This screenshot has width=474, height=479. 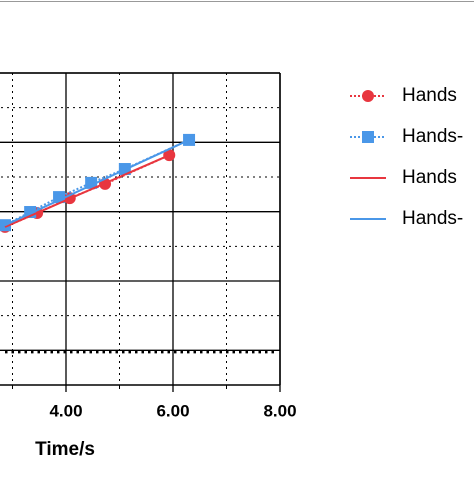 What do you see at coordinates (279, 410) in the screenshot?
I see `x-tick-label: 8.00` at bounding box center [279, 410].